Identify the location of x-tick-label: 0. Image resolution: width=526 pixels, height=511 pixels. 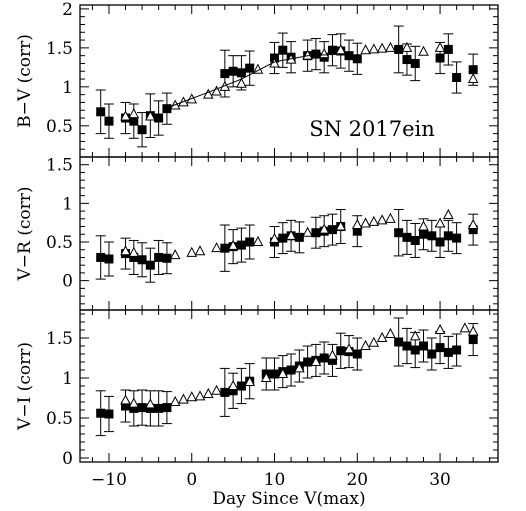
(191, 480).